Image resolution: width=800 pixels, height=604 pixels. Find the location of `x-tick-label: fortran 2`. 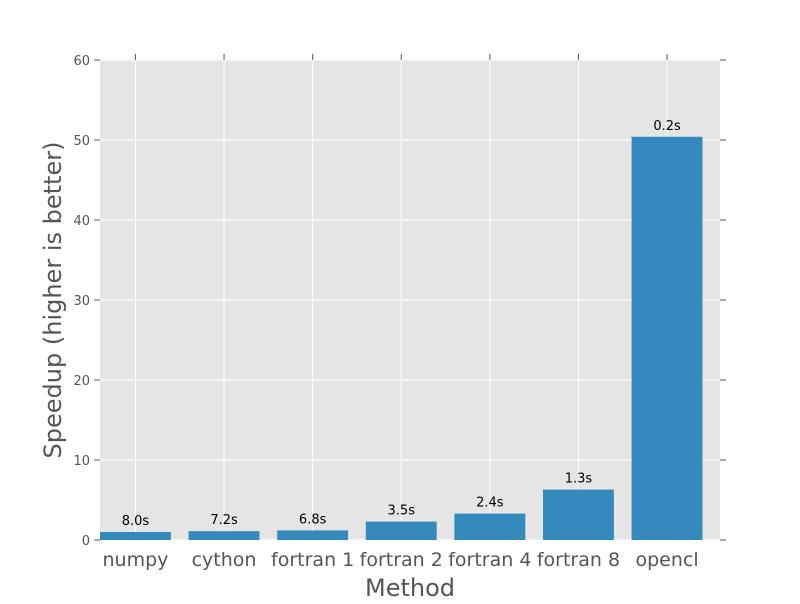

x-tick-label: fortran 2 is located at coordinates (401, 560).